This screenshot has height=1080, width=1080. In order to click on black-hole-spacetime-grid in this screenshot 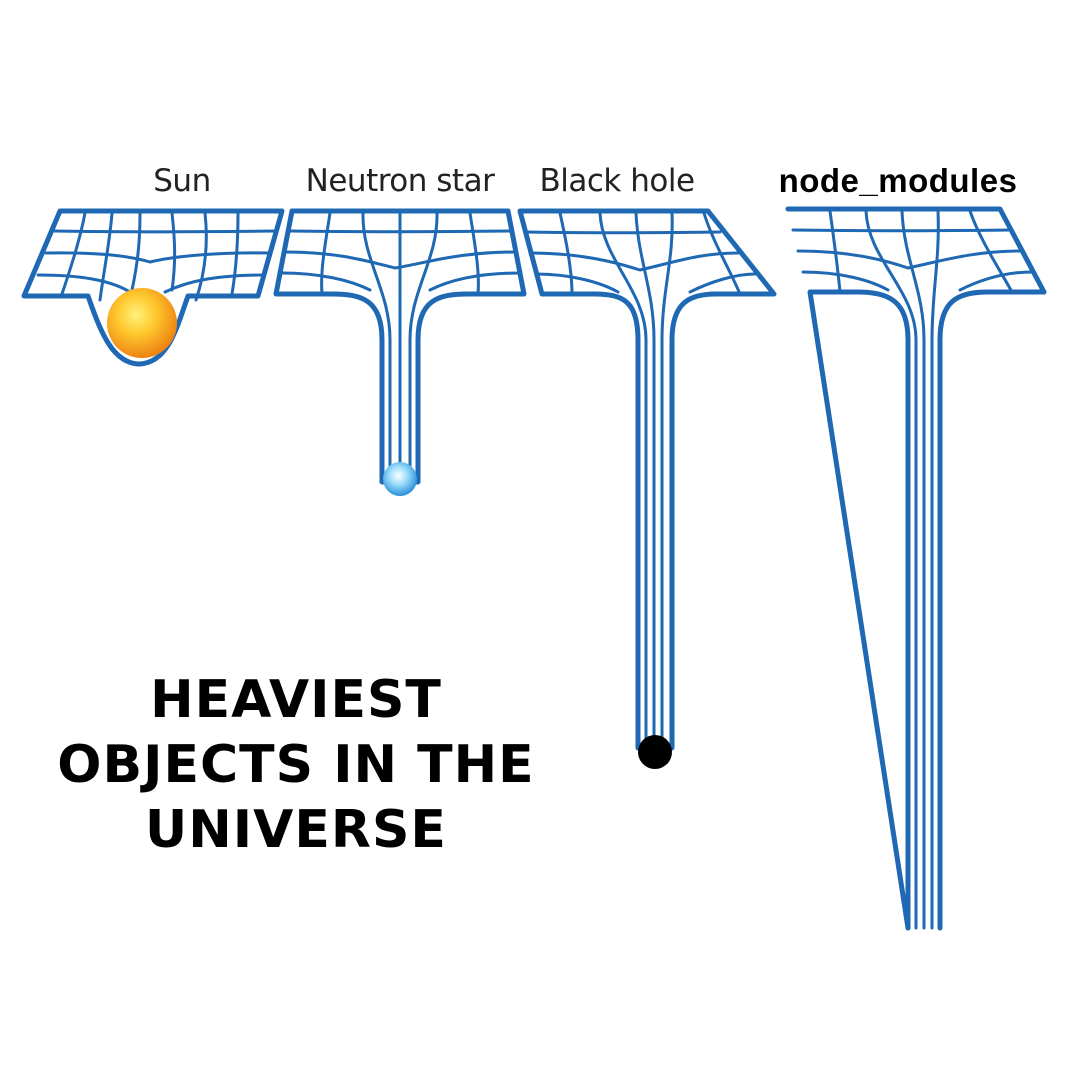, I will do `click(647, 479)`.